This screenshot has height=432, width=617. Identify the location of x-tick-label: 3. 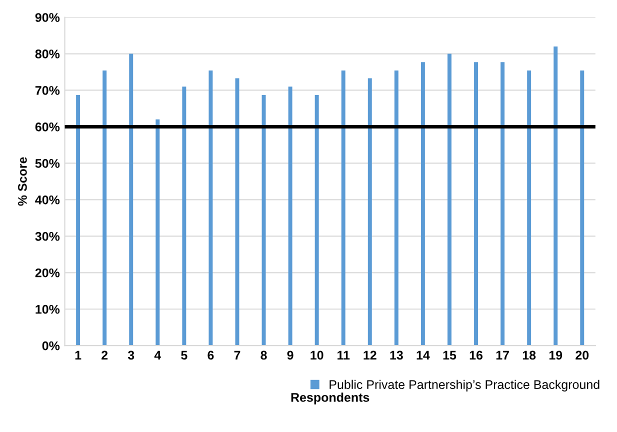
(131, 355).